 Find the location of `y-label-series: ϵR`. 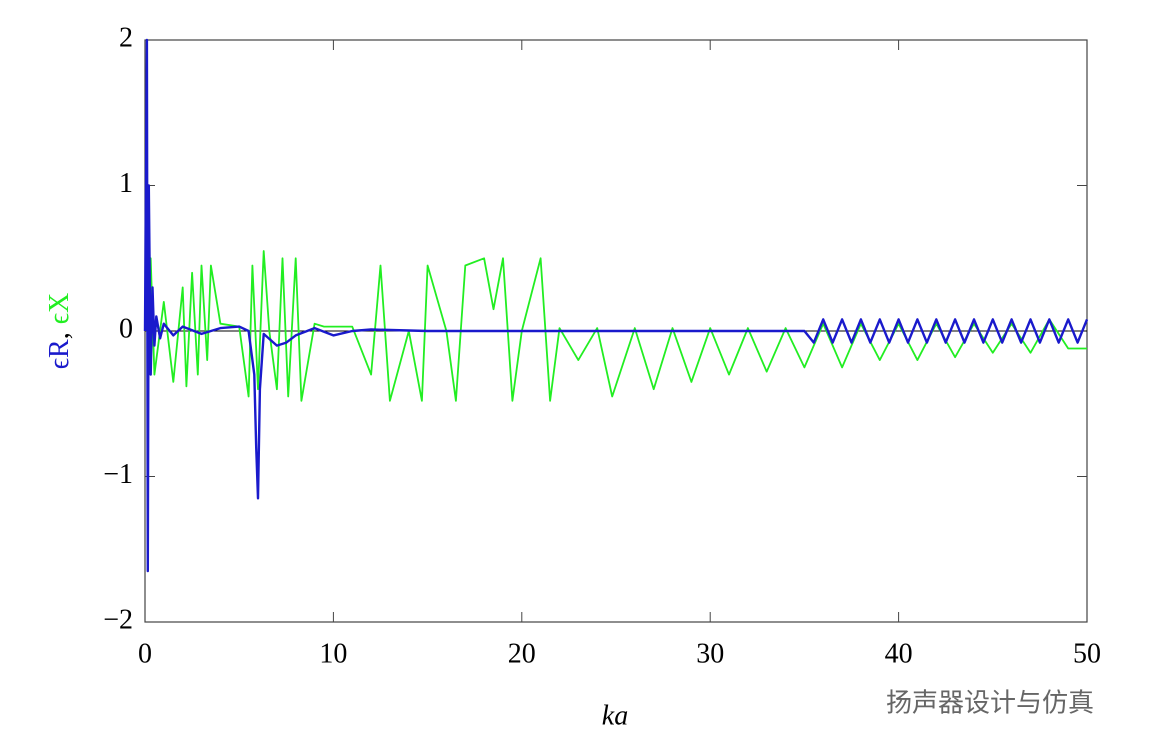

y-label-series: ϵR is located at coordinates (59, 354).